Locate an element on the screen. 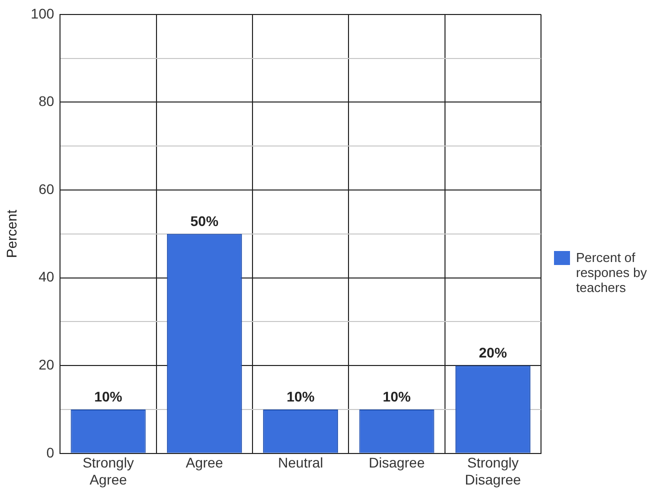  data-label: 50% is located at coordinates (204, 220).